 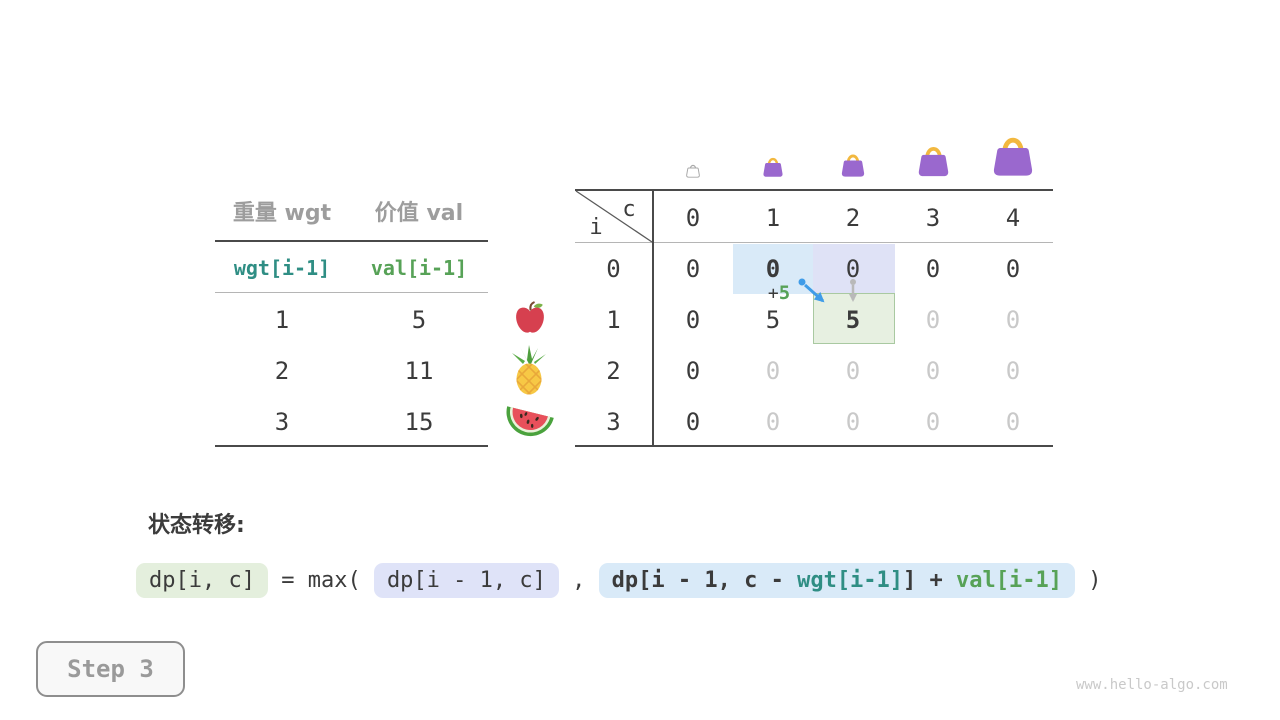 What do you see at coordinates (693, 320) in the screenshot?
I see `dp-cell-r1-c0: 0` at bounding box center [693, 320].